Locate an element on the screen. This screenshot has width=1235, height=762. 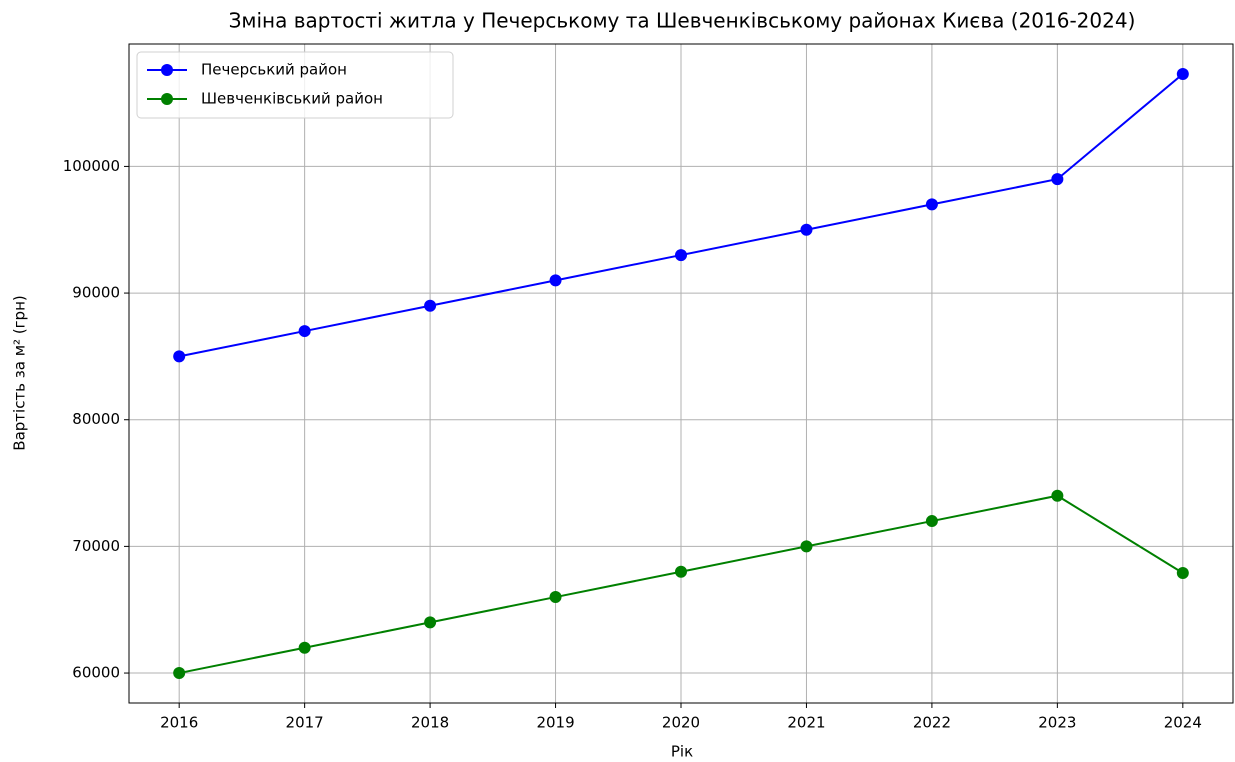
x-tick-label: 2021 is located at coordinates (806, 723).